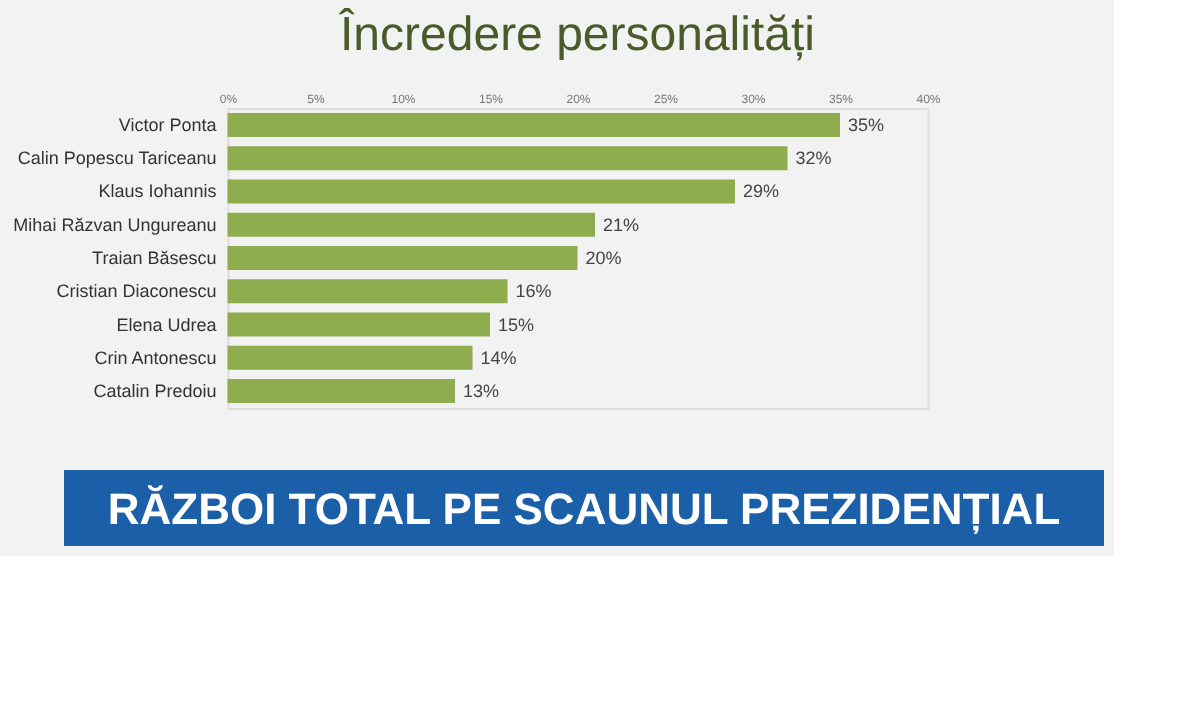 This screenshot has width=1184, height=710. Describe the element at coordinates (761, 191) in the screenshot. I see `data-label: 29%` at that location.